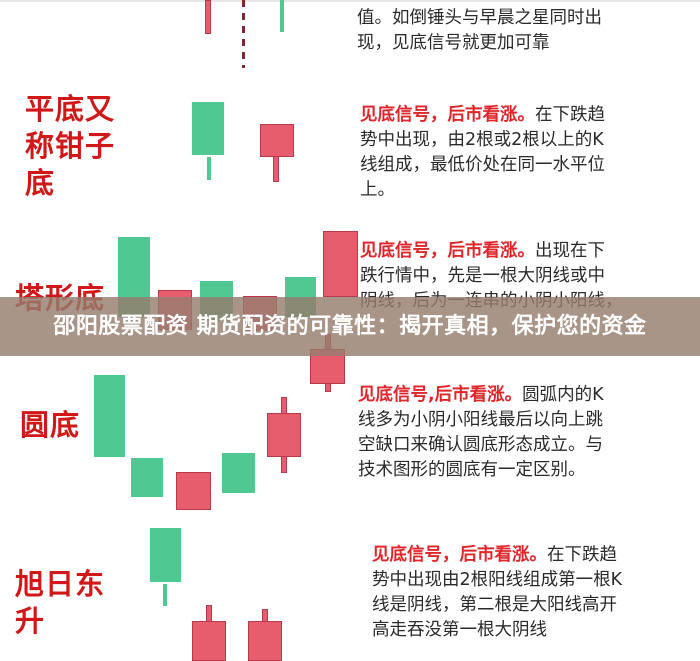 This screenshot has height=661, width=700. Describe the element at coordinates (30, 621) in the screenshot. I see `label-line: 升` at that location.